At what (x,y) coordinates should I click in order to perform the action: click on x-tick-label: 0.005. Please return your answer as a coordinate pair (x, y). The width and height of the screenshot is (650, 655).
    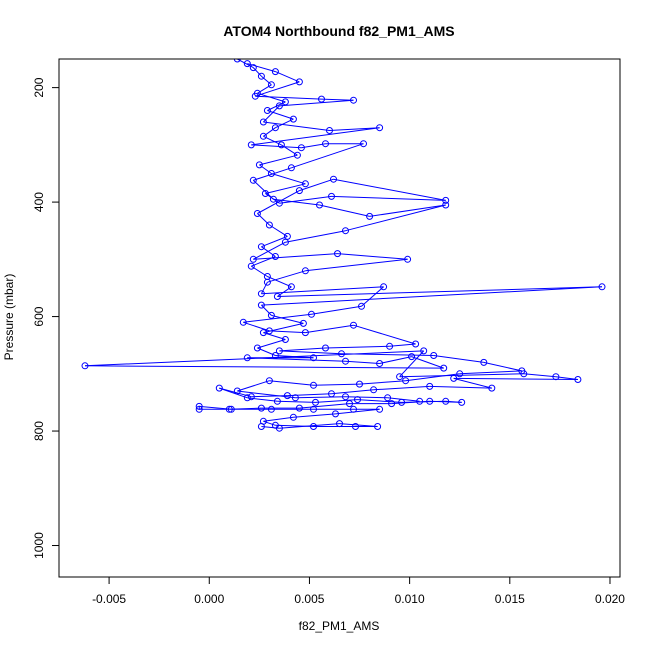
    Looking at the image, I should click on (309, 599).